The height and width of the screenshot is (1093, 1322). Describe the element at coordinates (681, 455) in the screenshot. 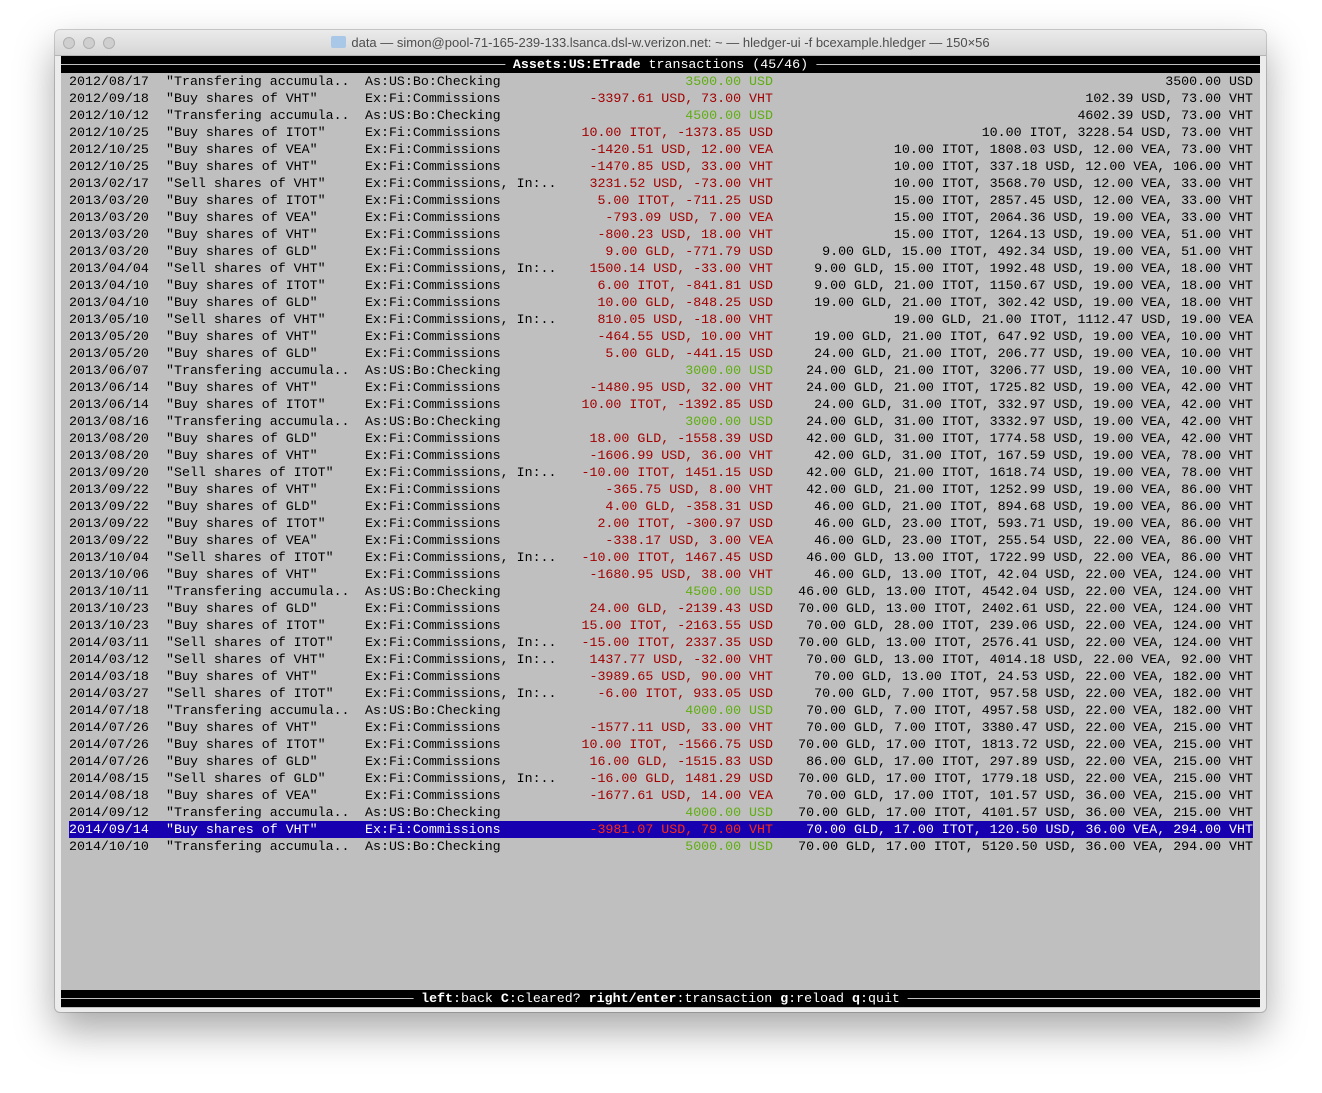

I see `amount: -1606.99 USD, 36.00 VHT` at that location.